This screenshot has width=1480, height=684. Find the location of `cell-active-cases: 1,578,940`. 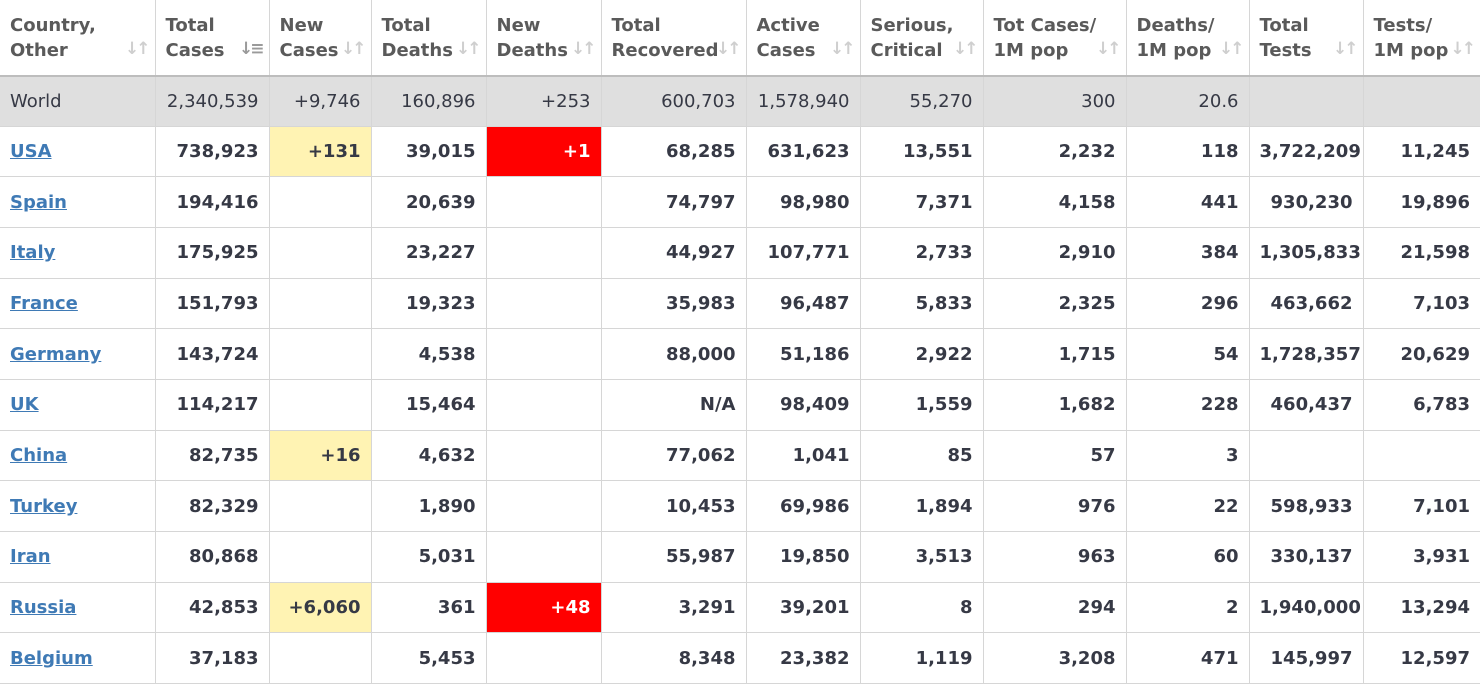

cell-active-cases: 1,578,940 is located at coordinates (803, 101).